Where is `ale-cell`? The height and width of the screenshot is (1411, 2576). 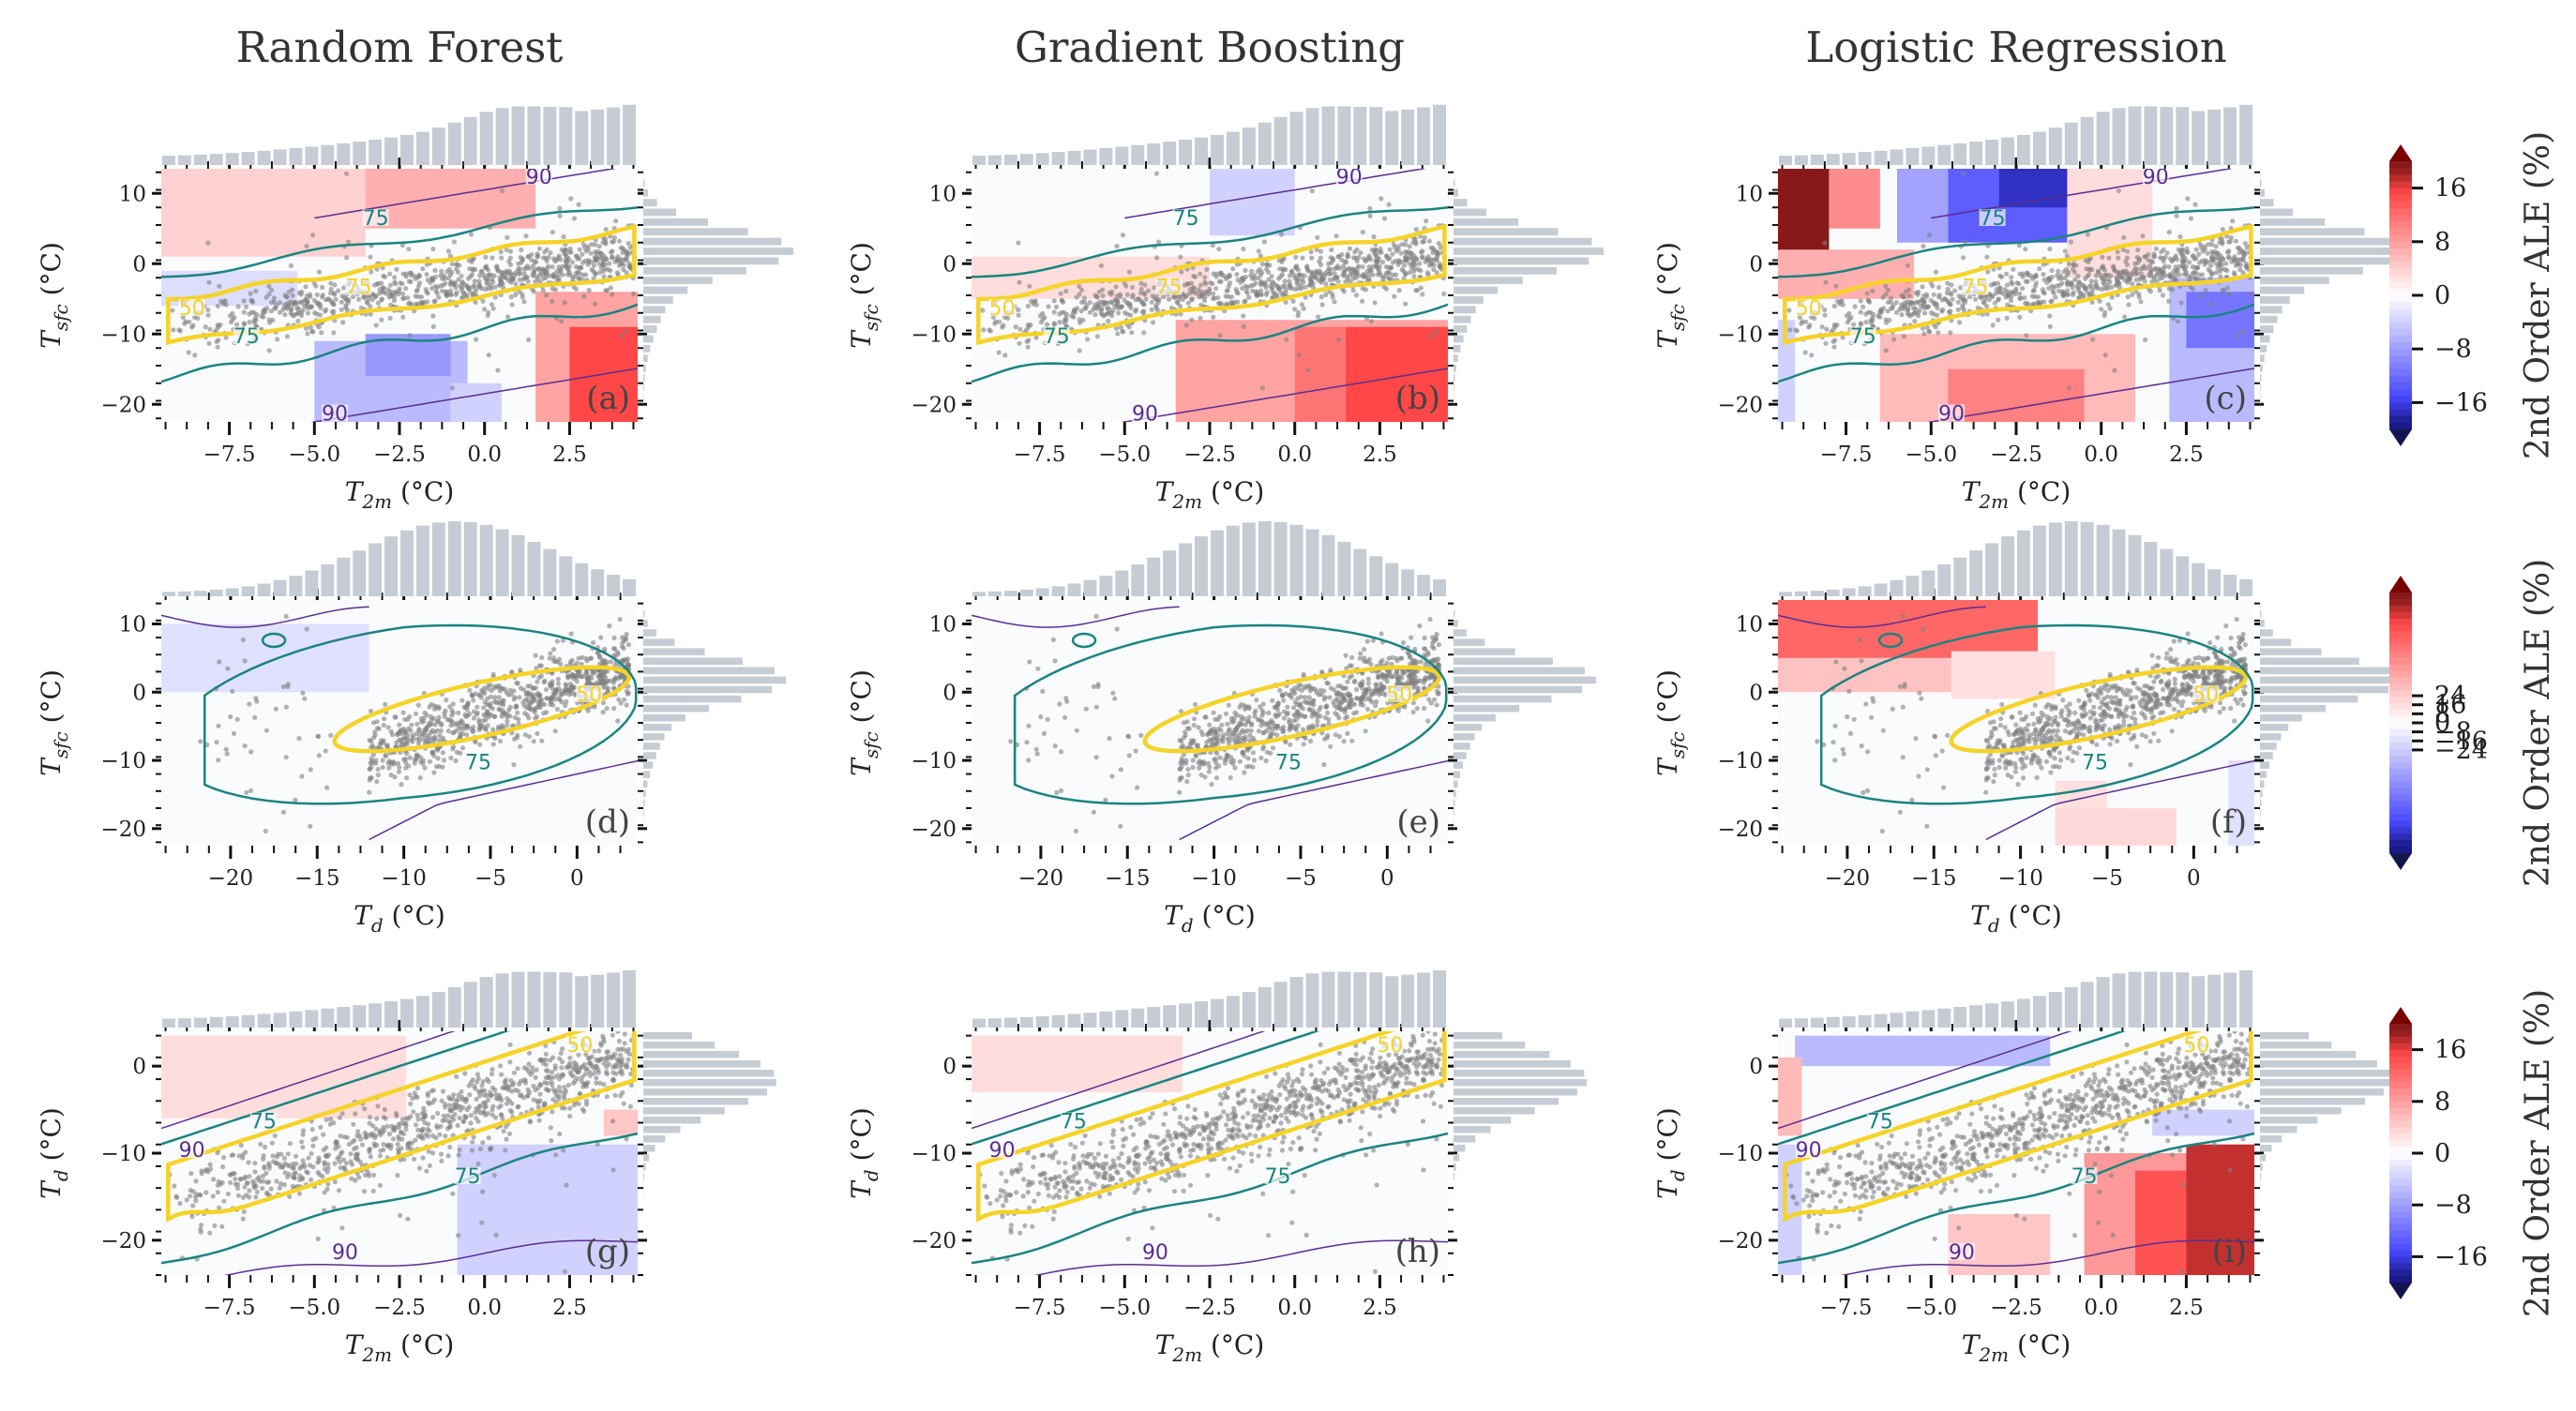 ale-cell is located at coordinates (476, 402).